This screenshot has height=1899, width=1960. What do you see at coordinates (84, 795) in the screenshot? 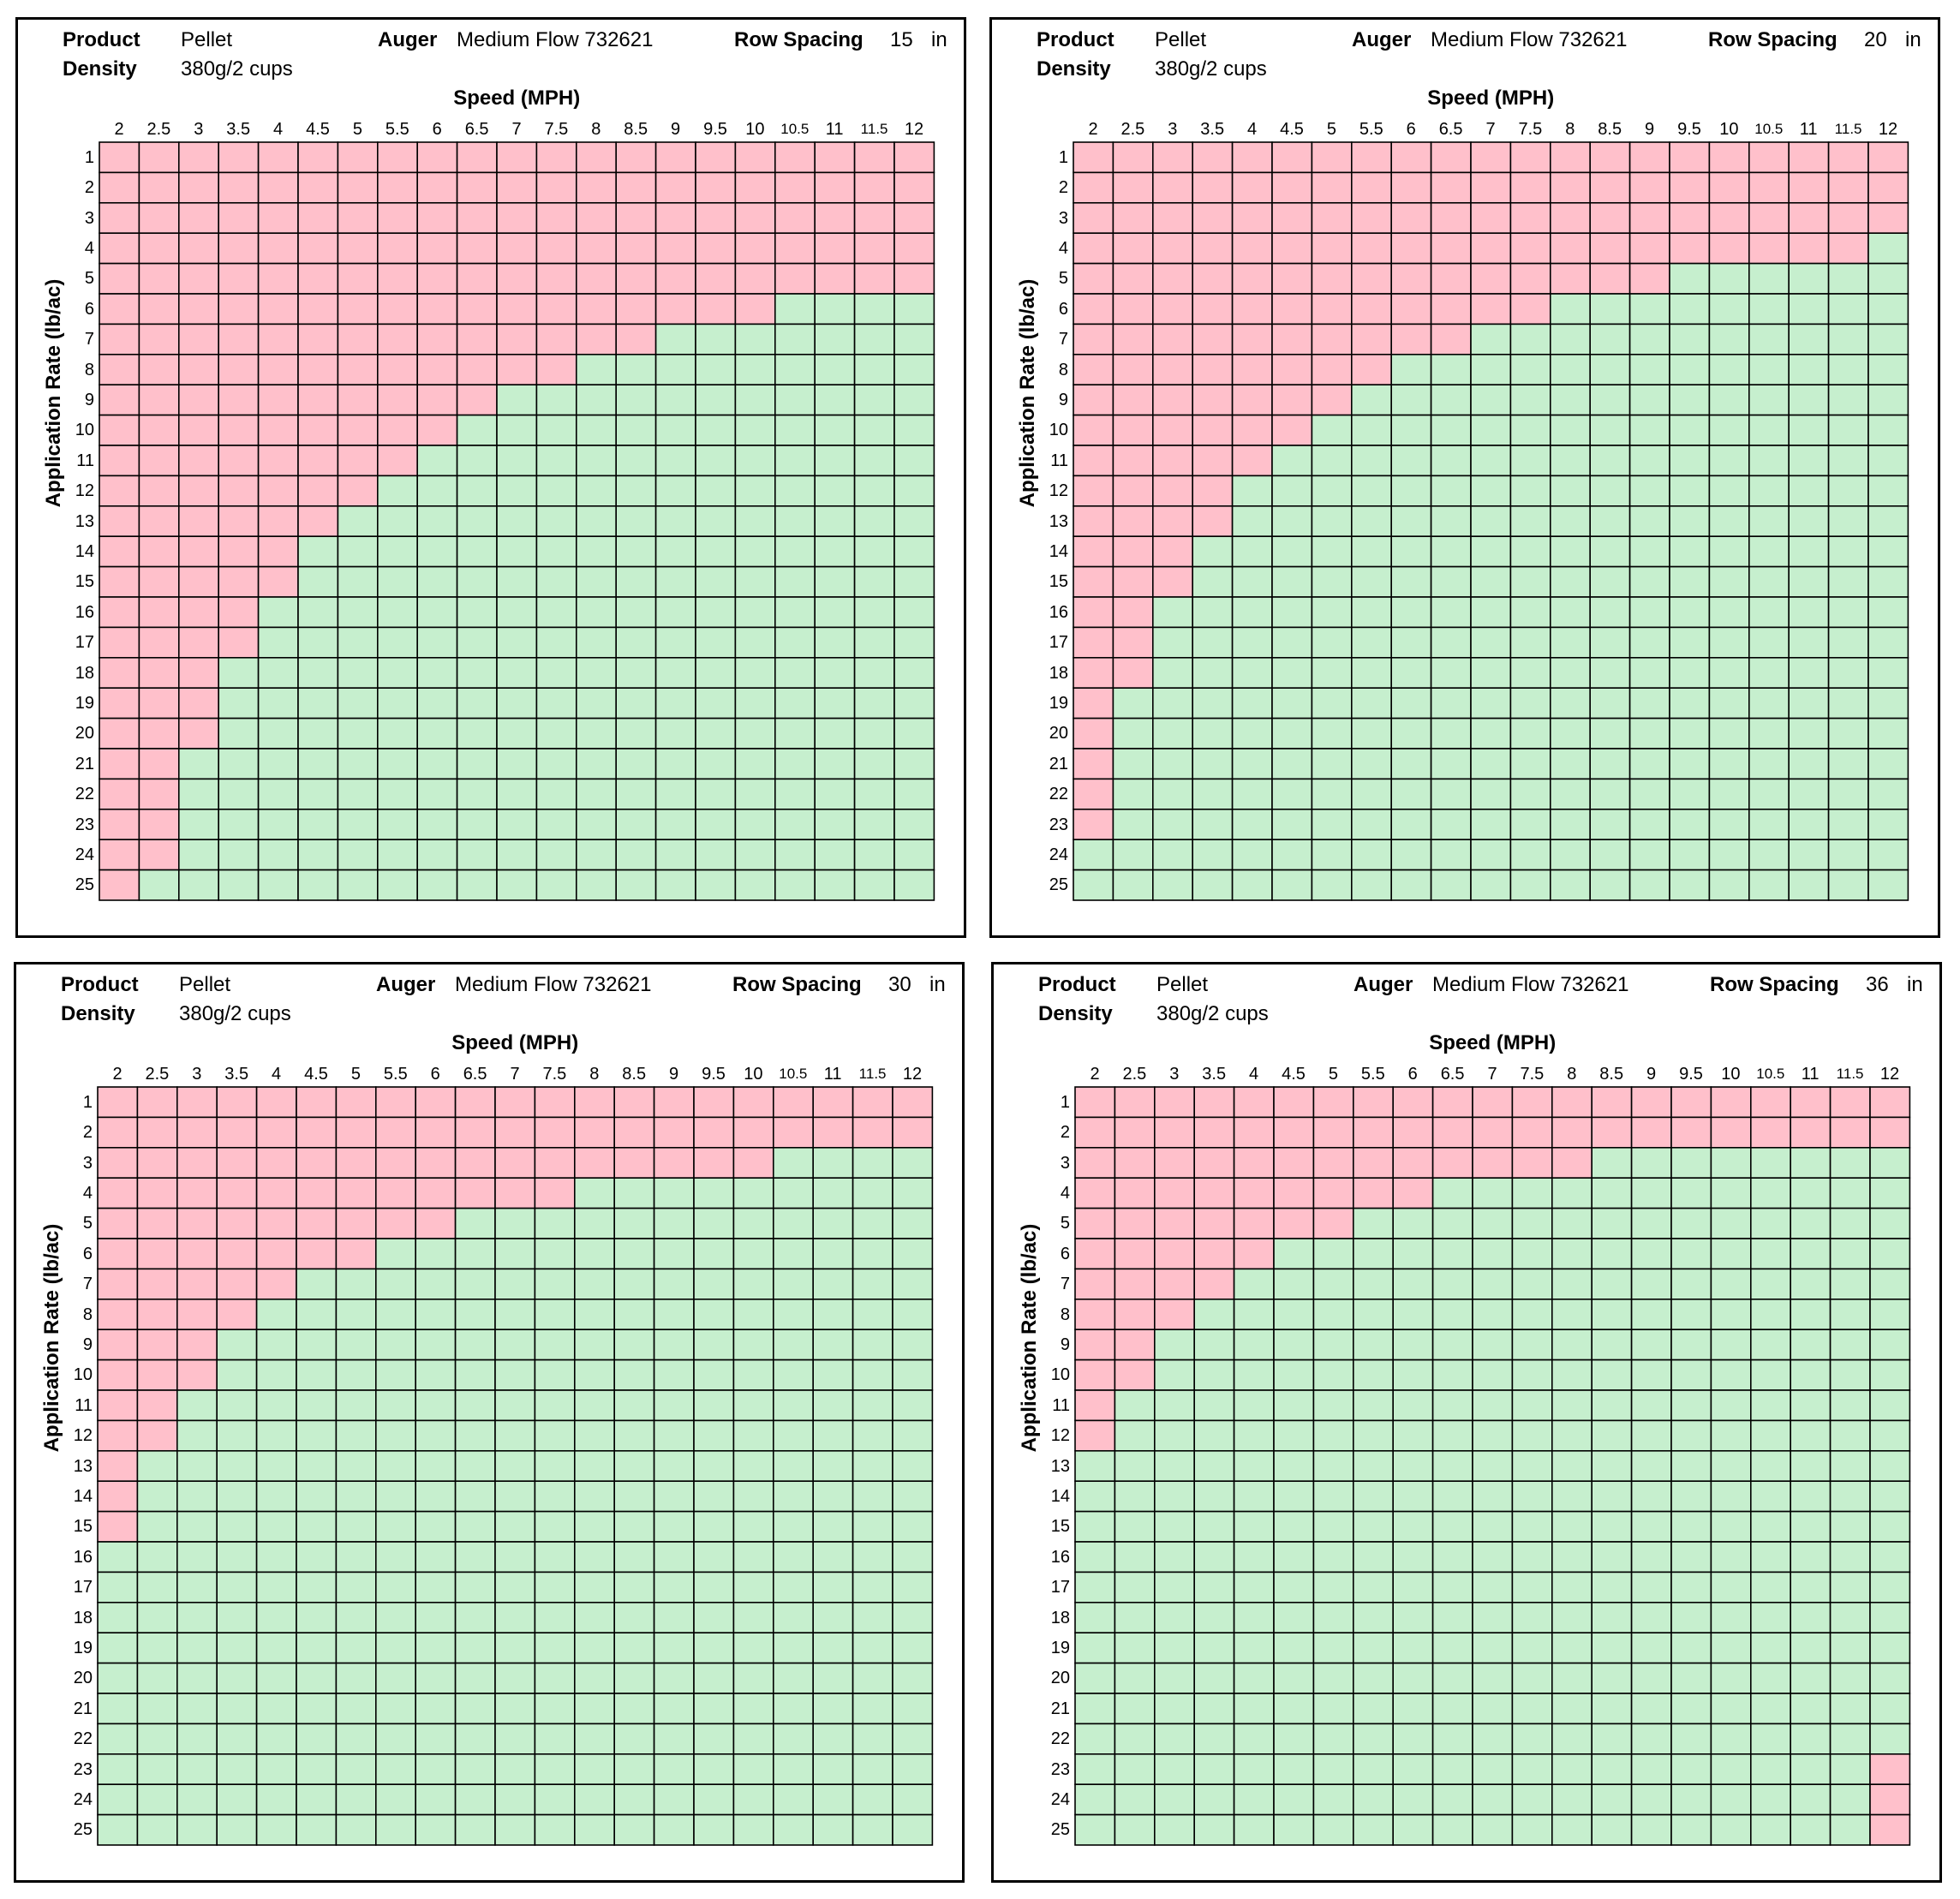
I see `y-tick-label: 22` at bounding box center [84, 795].